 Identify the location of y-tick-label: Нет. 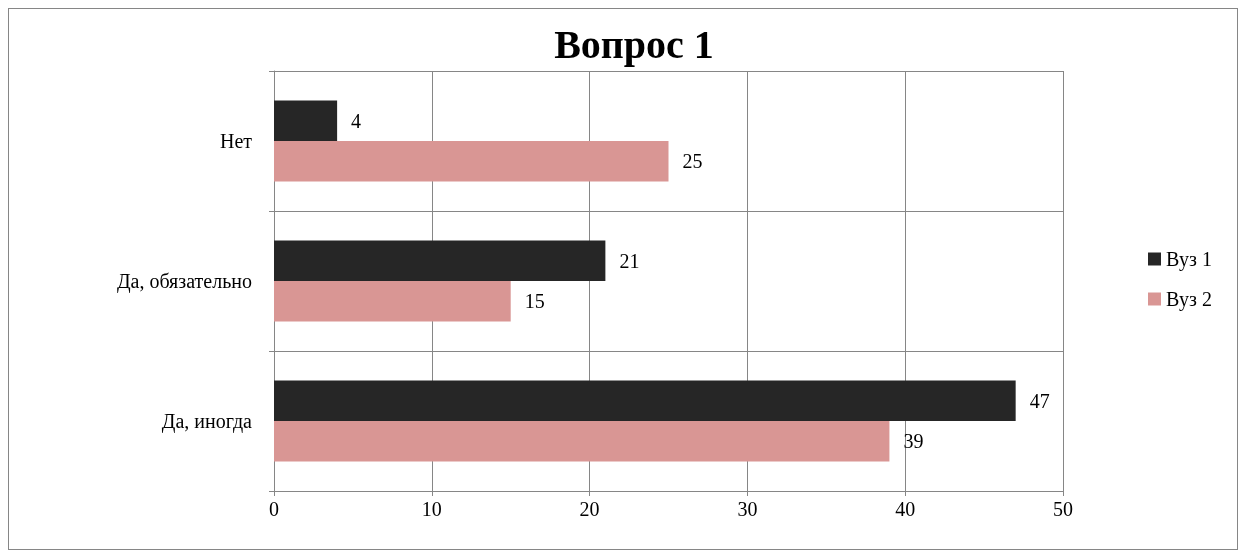
(236, 141).